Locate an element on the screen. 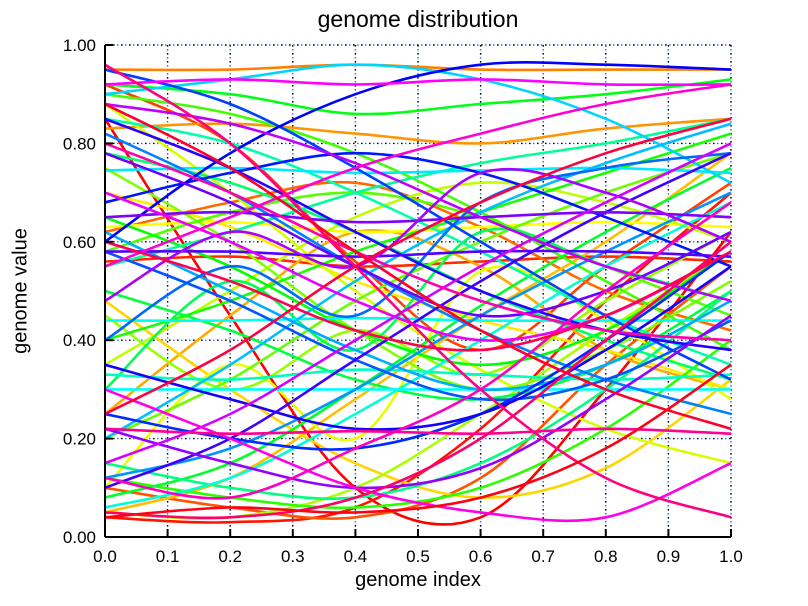 This screenshot has width=808, height=606. y-axis-label: genome value is located at coordinates (20, 291).